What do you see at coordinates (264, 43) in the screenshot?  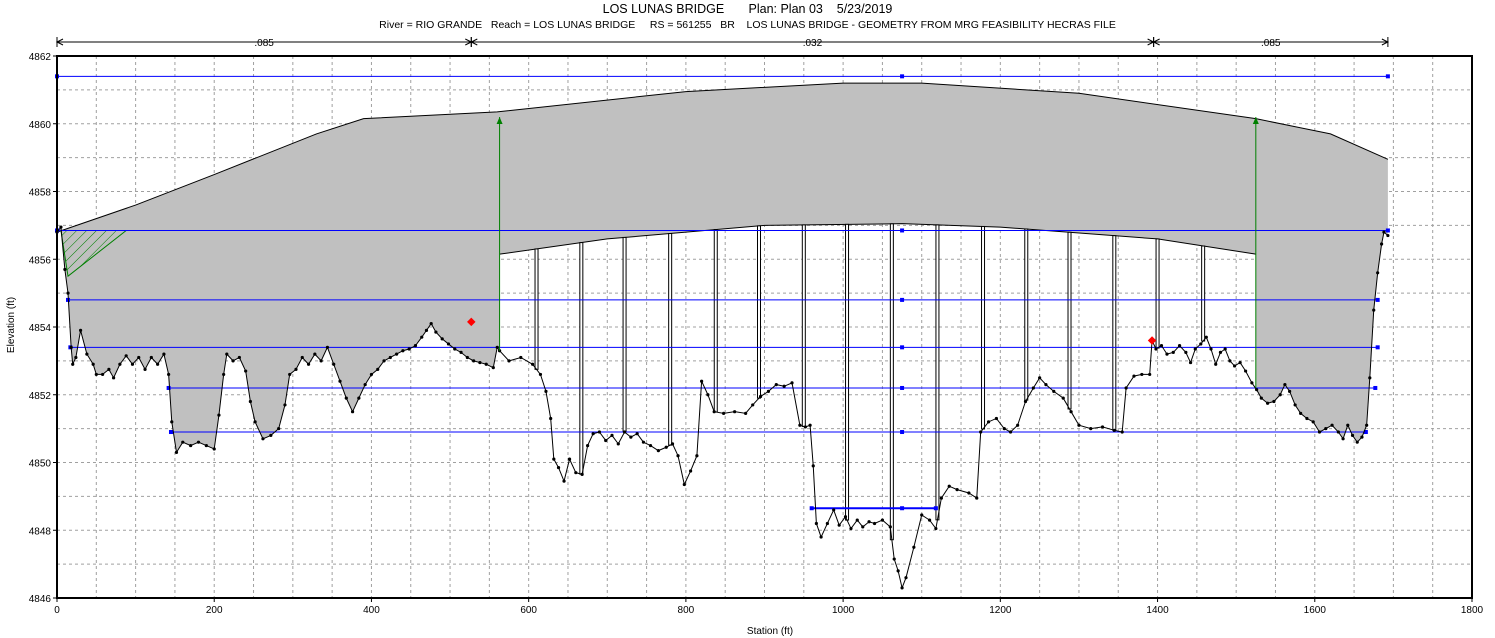 I see `mannings-n-label: .085` at bounding box center [264, 43].